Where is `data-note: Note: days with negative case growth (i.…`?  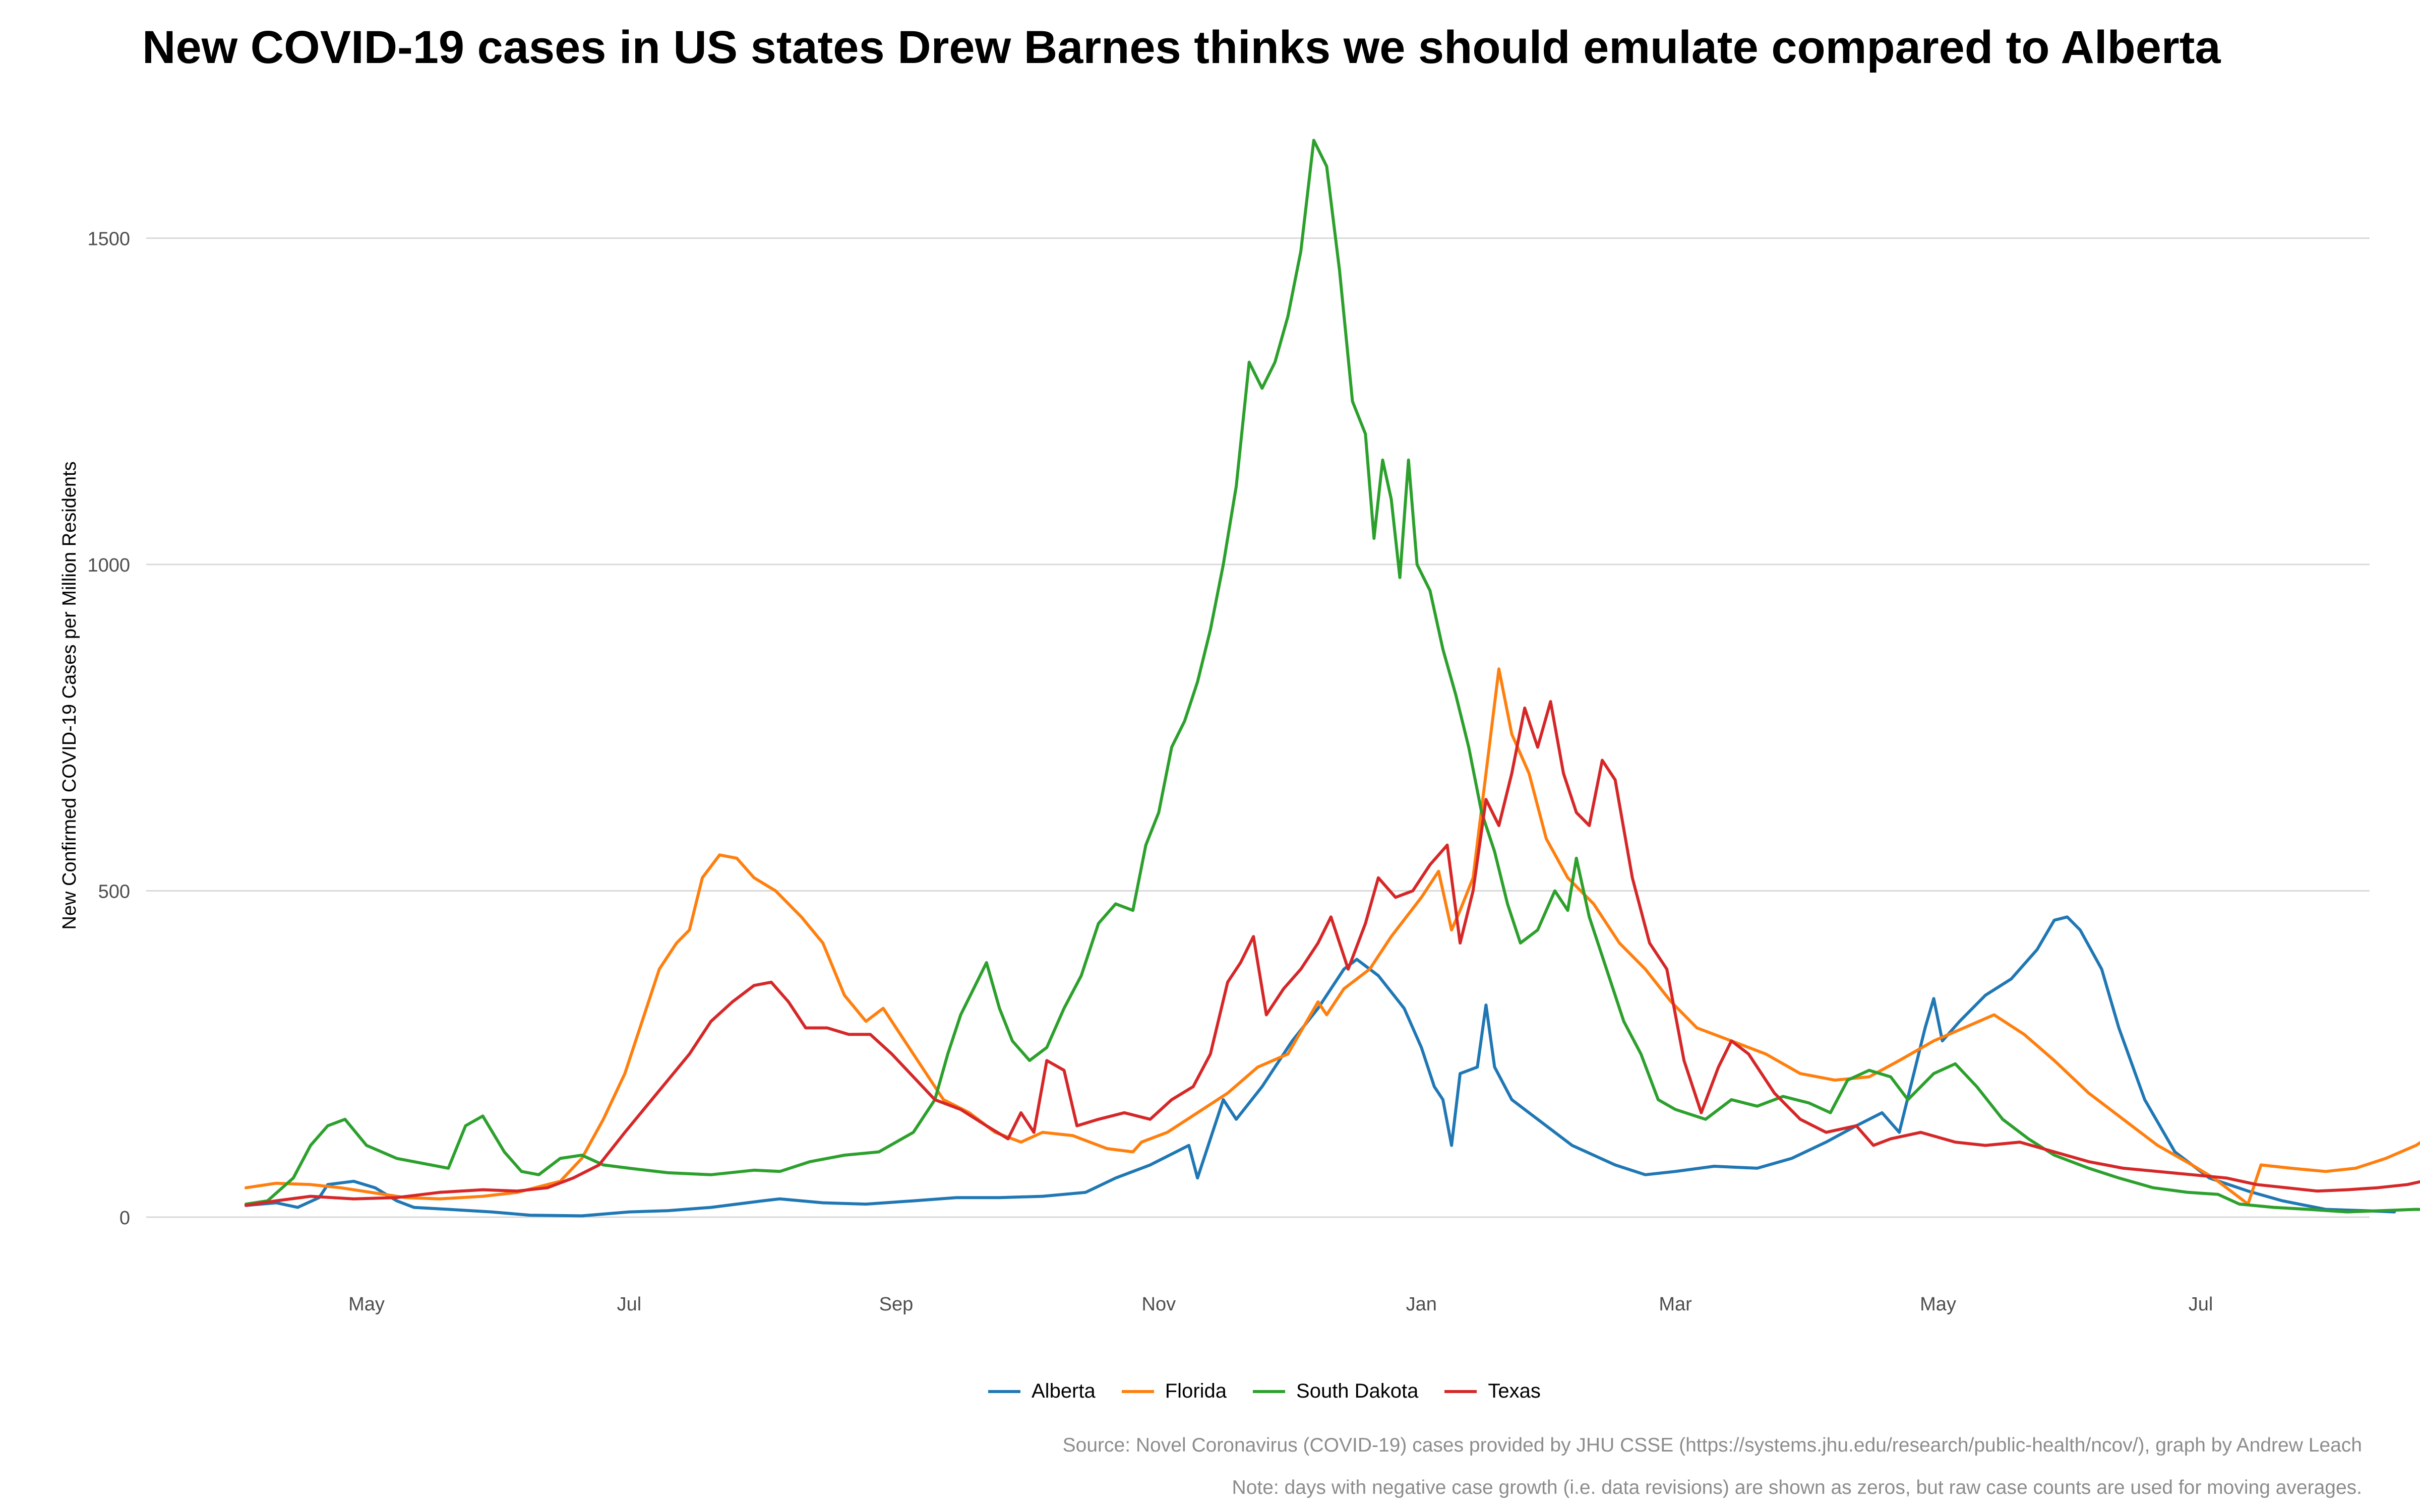
data-note: Note: days with negative case growth (i.… is located at coordinates (1797, 1488).